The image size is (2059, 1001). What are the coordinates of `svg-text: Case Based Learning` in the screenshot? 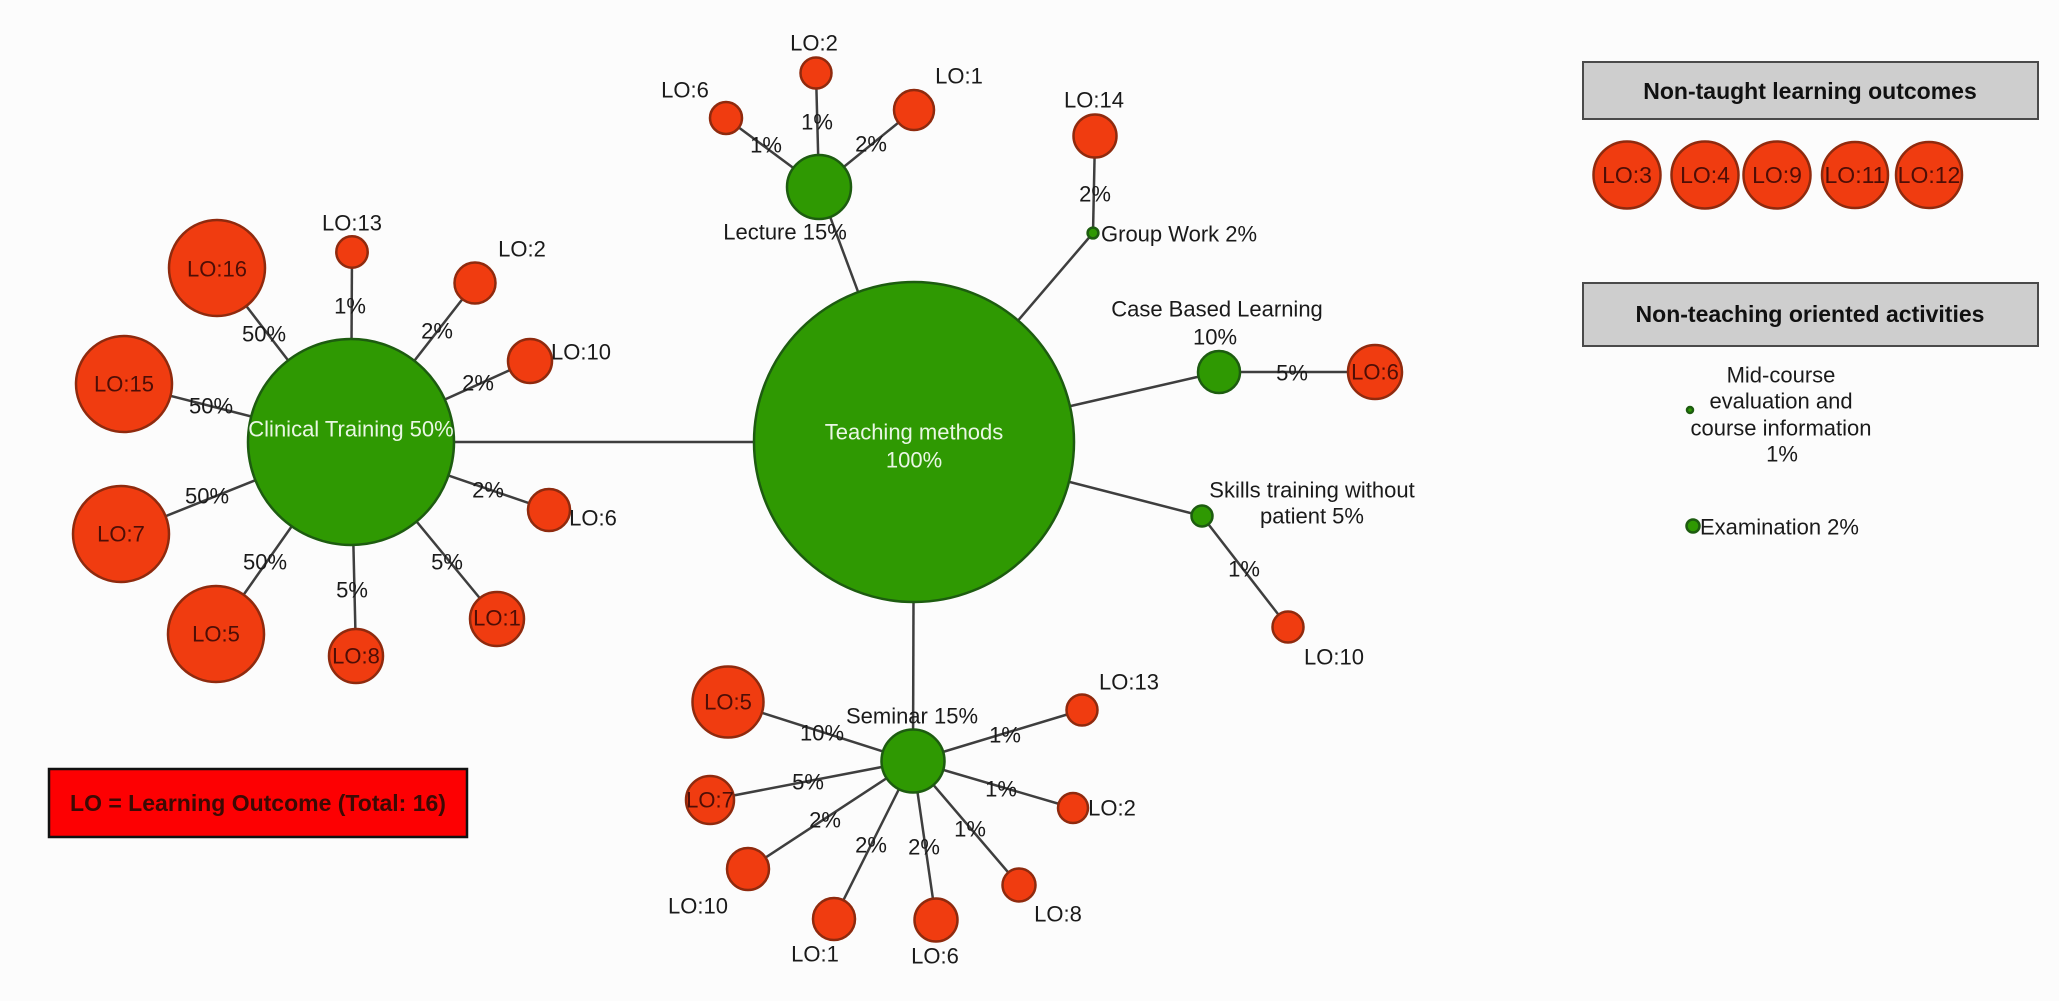 It's located at (1217, 309).